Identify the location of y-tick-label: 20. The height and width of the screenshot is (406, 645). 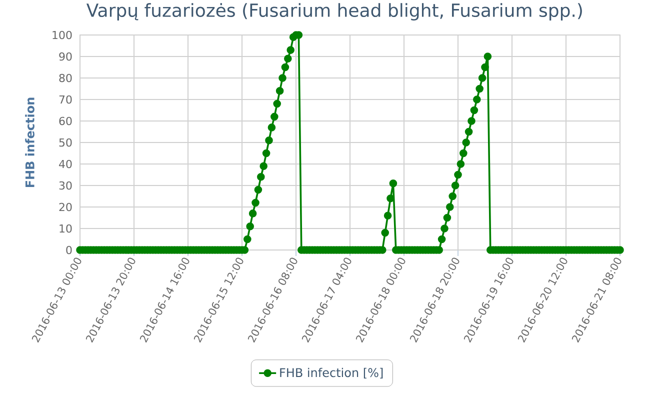
(65, 207).